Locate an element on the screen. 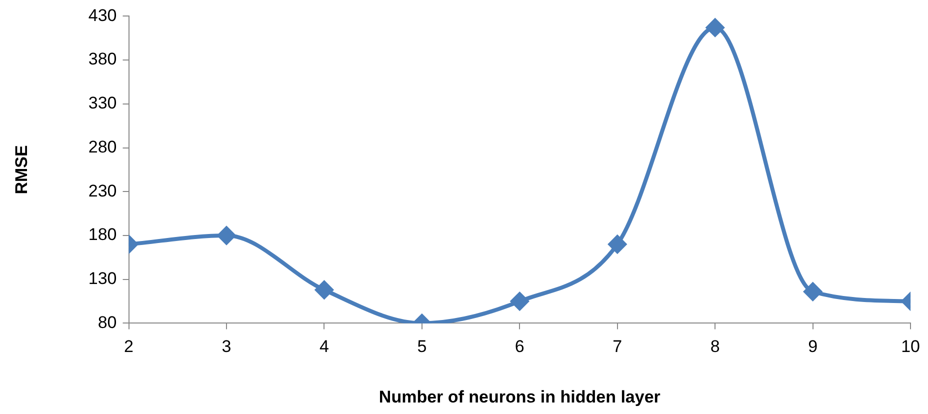 This screenshot has width=928, height=414. x-tick-label: 3 is located at coordinates (227, 346).